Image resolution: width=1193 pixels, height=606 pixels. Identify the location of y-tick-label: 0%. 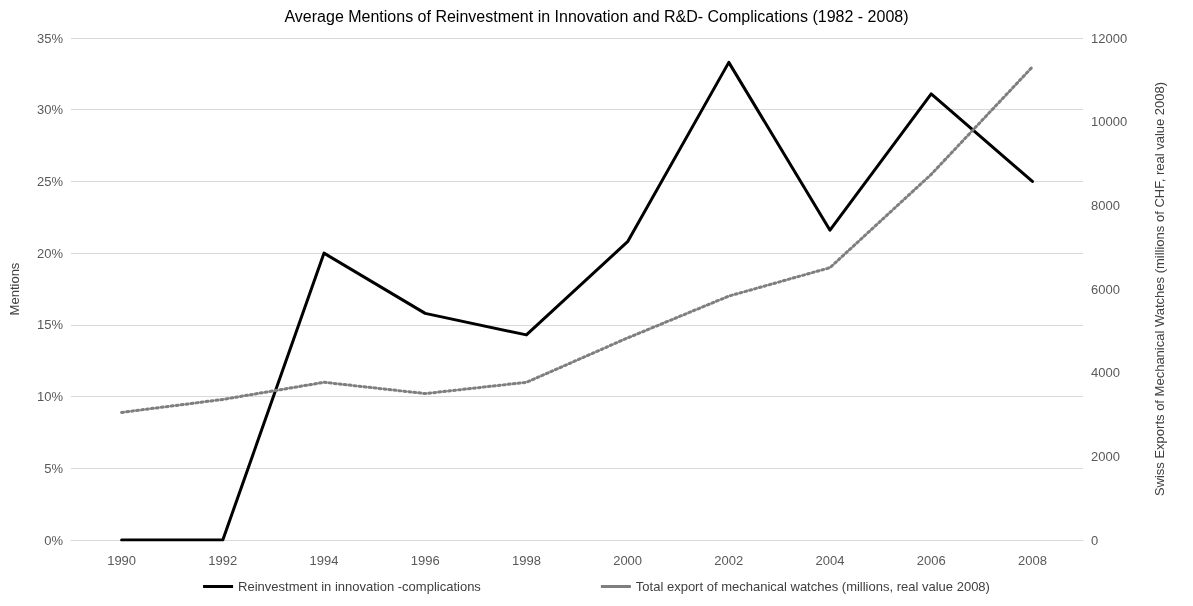
(54, 540).